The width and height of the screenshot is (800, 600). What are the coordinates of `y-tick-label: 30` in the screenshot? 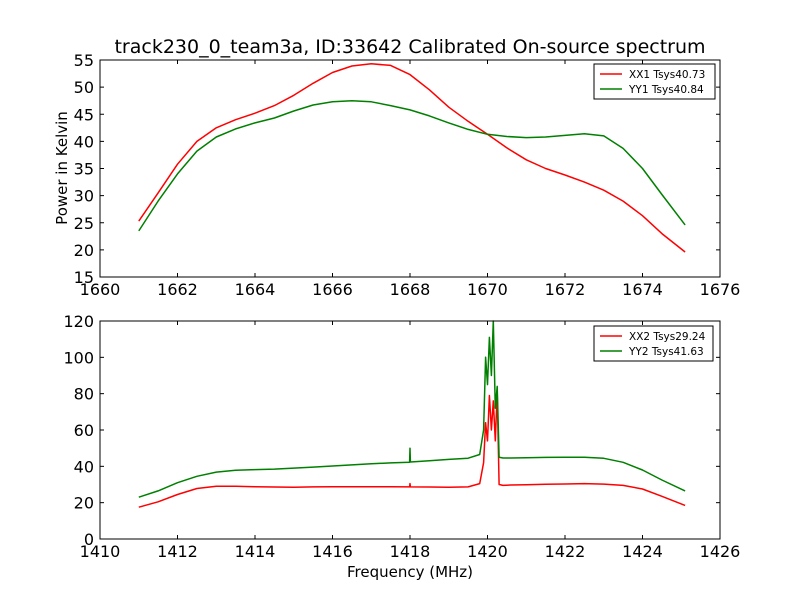 It's located at (84, 196).